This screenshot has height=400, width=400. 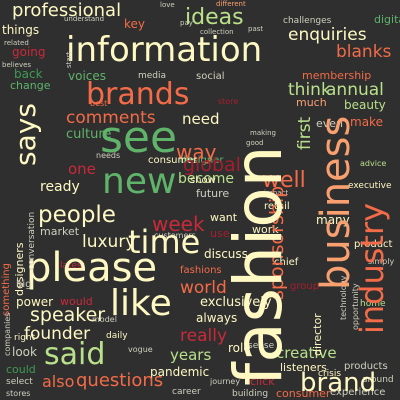 I want to click on word-experience: experience, so click(x=358, y=392).